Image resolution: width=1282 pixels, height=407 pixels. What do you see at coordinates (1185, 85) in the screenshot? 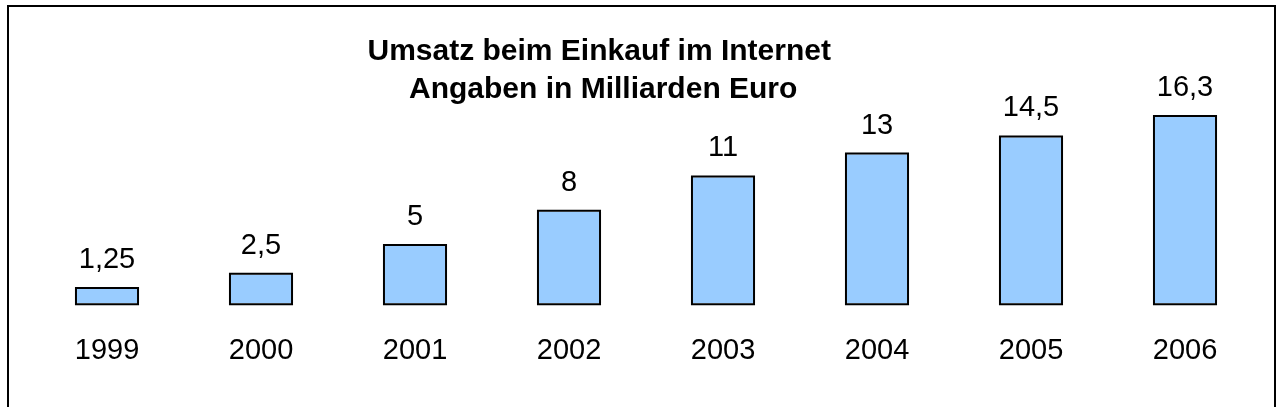
I see `data-label: 16,3` at bounding box center [1185, 85].